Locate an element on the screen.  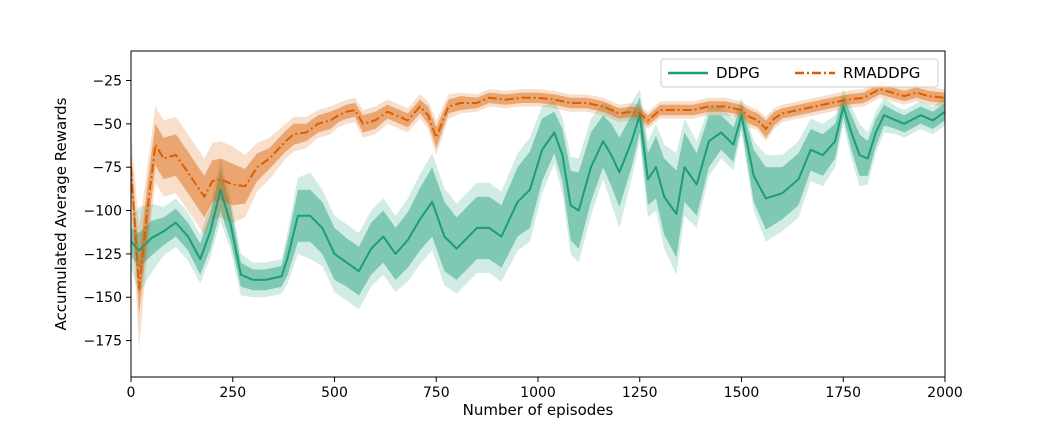
x-tick-label: 1000 is located at coordinates (538, 393).